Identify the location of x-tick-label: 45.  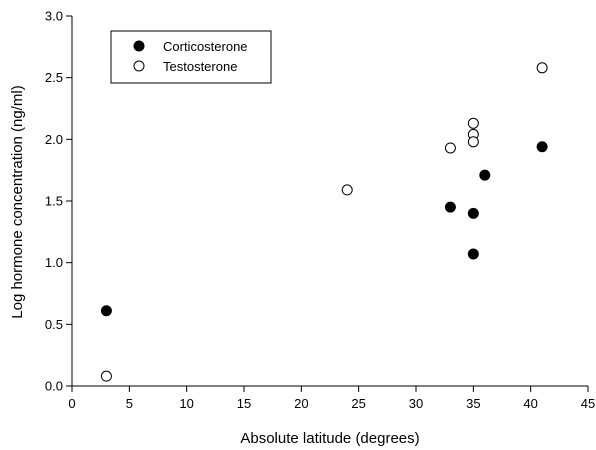
(588, 403).